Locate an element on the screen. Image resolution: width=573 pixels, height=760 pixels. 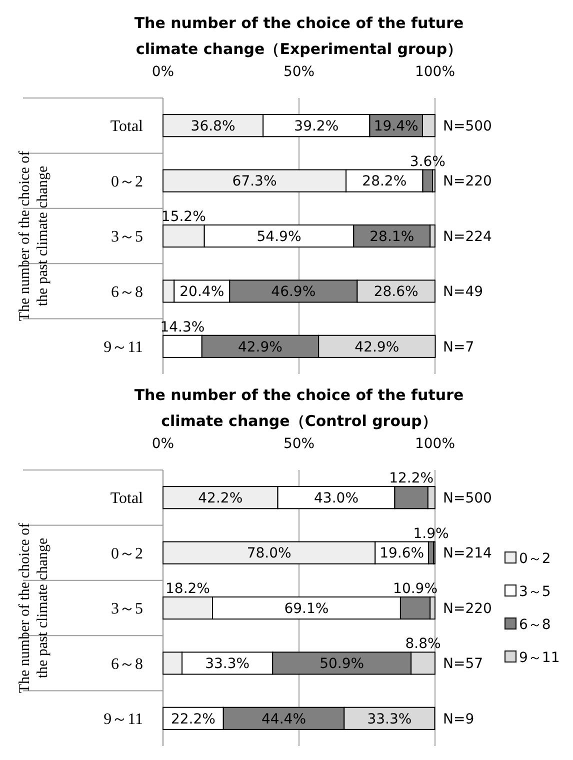
data-label: 78.0% is located at coordinates (269, 554).